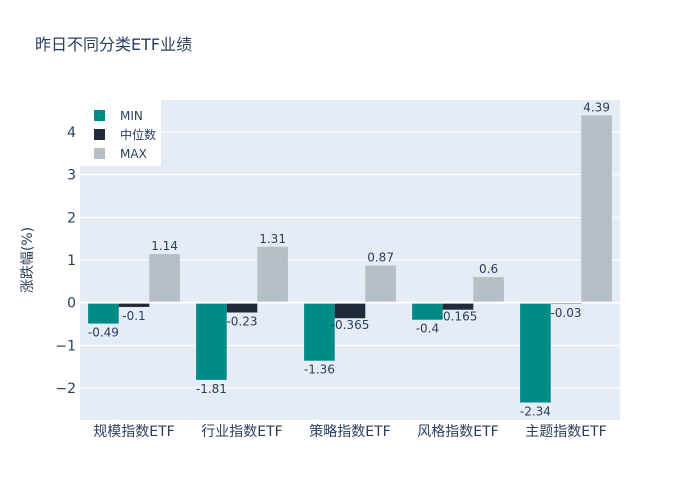  I want to click on y-axis-ticks: −2 −1 0 1 2 3 4, so click(65, 261).